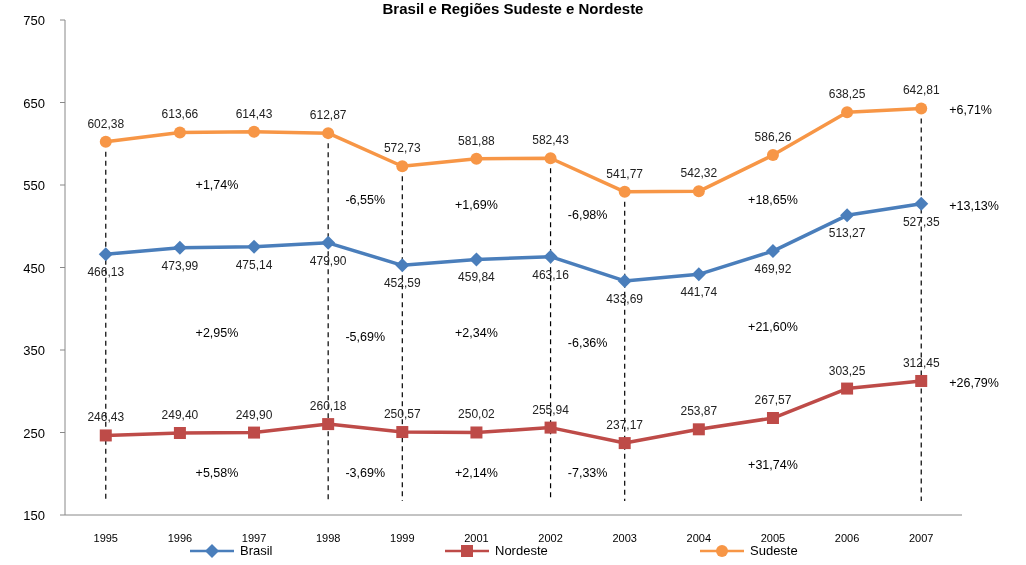 Image resolution: width=1026 pixels, height=565 pixels. I want to click on data-label: 249,40, so click(180, 414).